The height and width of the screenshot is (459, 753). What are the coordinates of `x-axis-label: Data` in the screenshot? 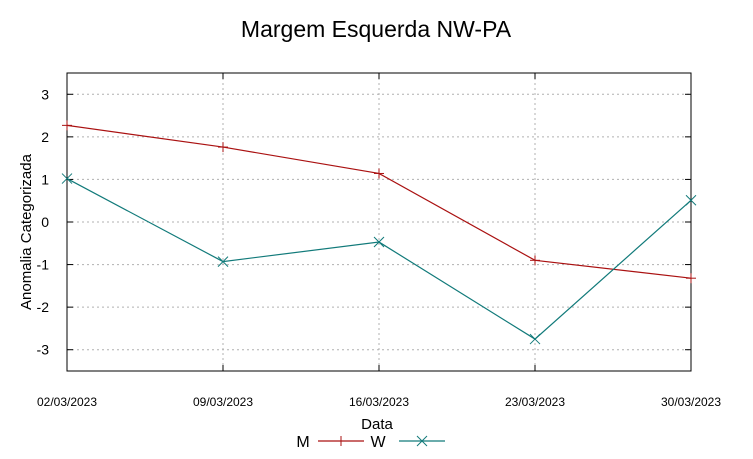 It's located at (377, 424).